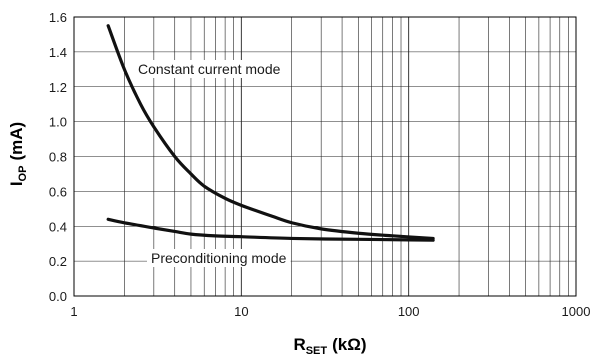 The height and width of the screenshot is (362, 595). What do you see at coordinates (58, 52) in the screenshot?
I see `y-tick-label: 1.4` at bounding box center [58, 52].